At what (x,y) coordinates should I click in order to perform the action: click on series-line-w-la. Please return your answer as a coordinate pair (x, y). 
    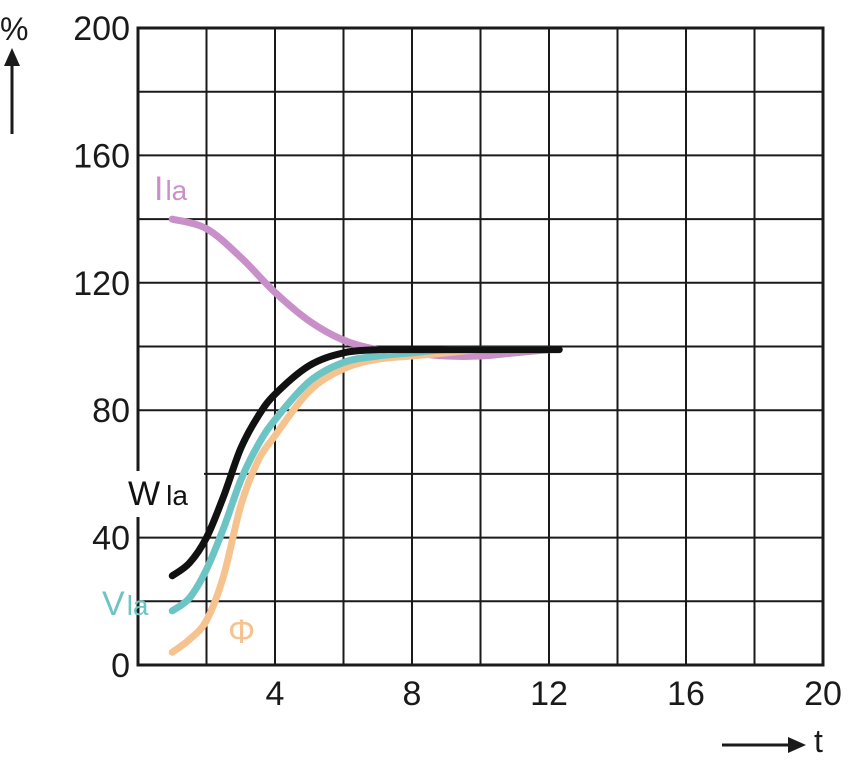
    Looking at the image, I should click on (365, 462).